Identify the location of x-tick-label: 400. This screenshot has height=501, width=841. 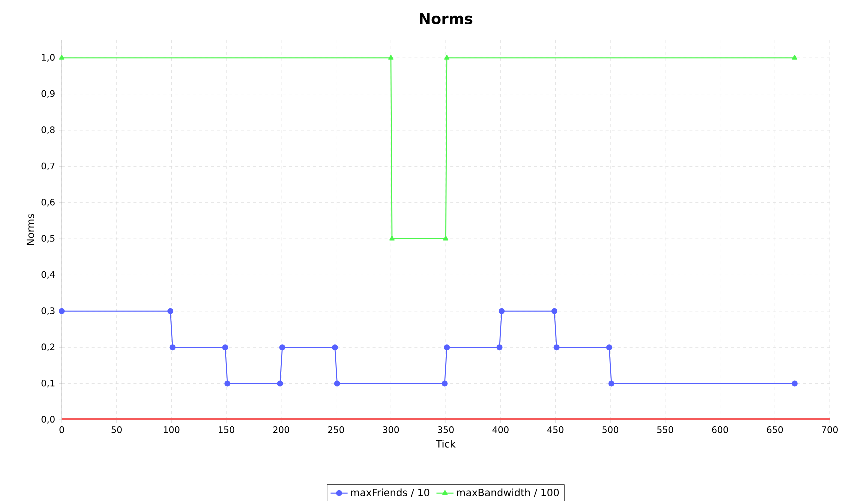
(500, 430).